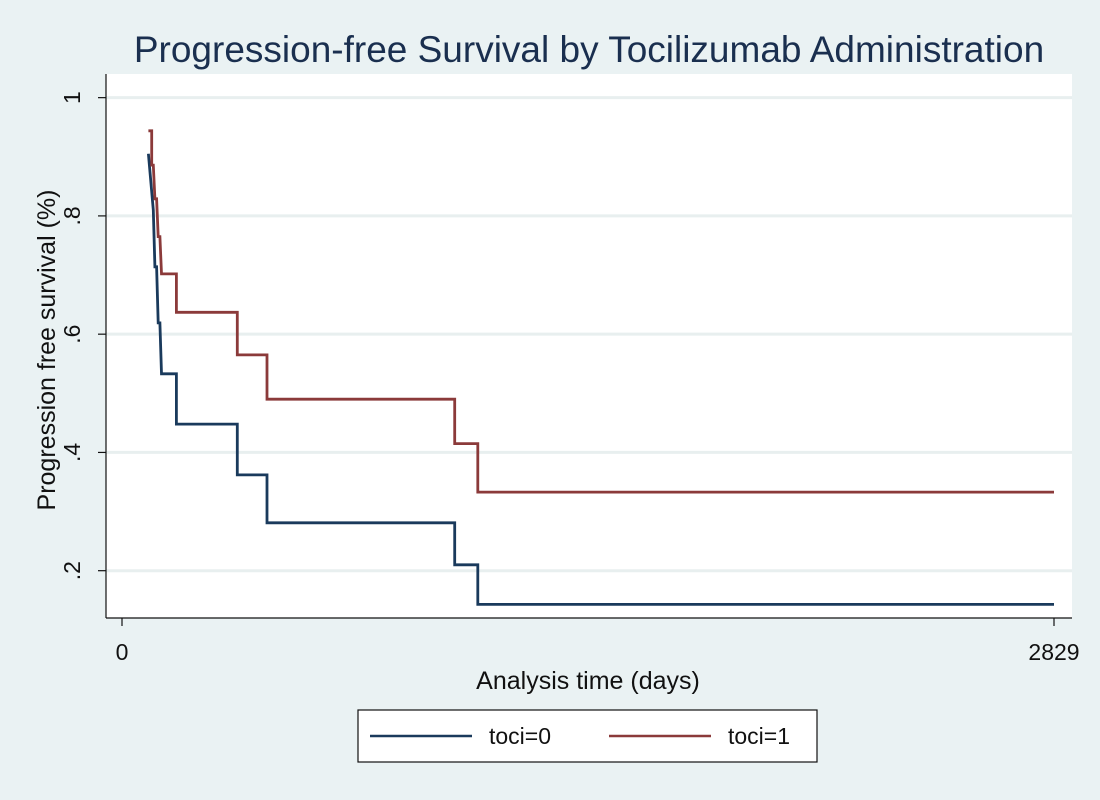  Describe the element at coordinates (47, 350) in the screenshot. I see `y-axis-title: Progression free survival (%)` at that location.